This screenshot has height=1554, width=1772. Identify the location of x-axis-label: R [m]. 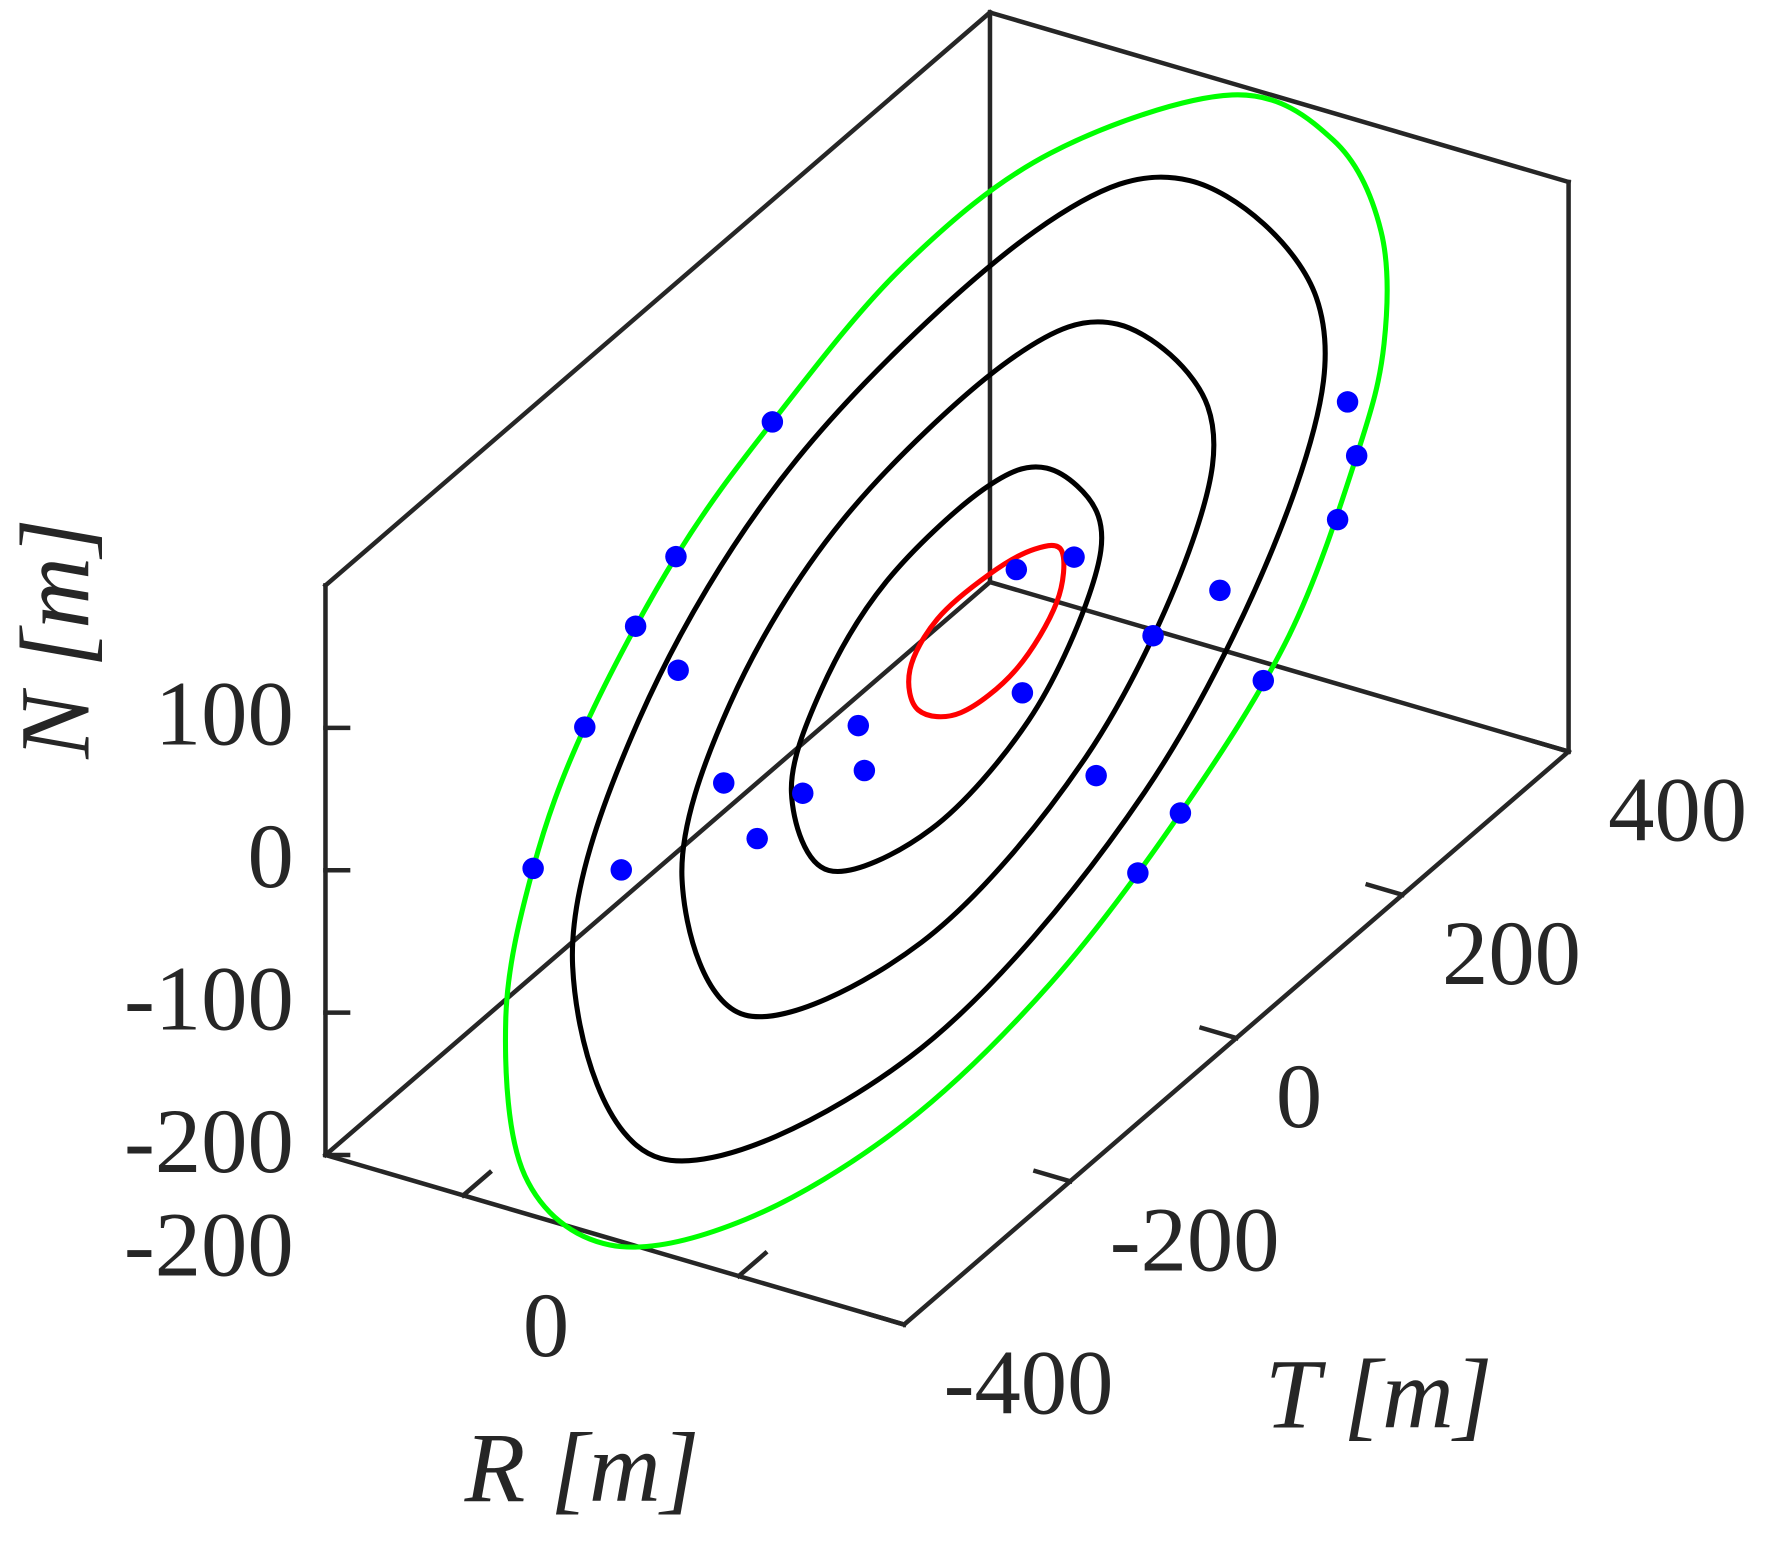
(582, 1467).